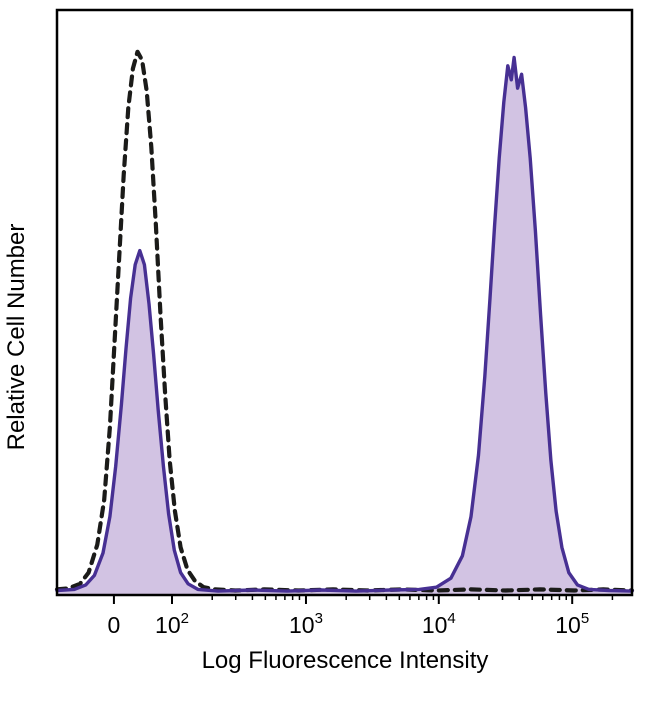 Image resolution: width=650 pixels, height=704 pixels. Describe the element at coordinates (345, 660) in the screenshot. I see `x-axis-label: Log Fluorescence Intensity` at that location.